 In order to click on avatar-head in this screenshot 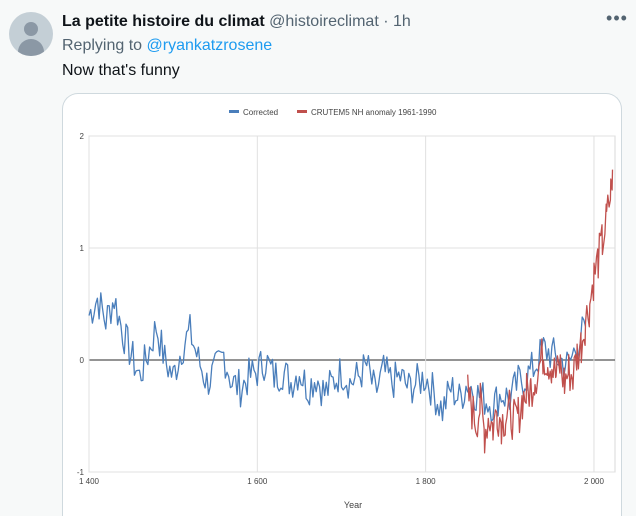, I will do `click(31, 29)`.